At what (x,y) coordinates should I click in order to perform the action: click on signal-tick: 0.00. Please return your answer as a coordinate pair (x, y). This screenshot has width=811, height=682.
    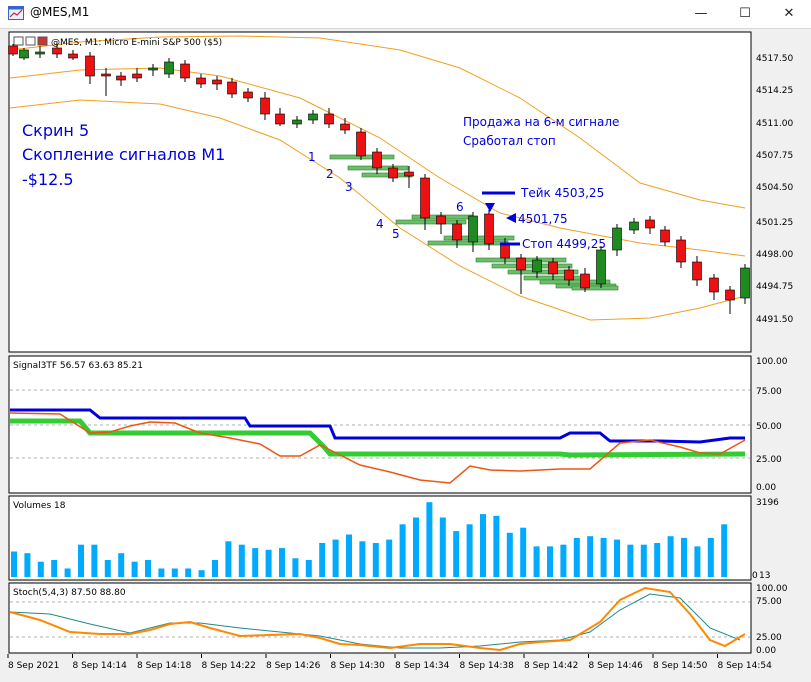
    Looking at the image, I should click on (766, 488).